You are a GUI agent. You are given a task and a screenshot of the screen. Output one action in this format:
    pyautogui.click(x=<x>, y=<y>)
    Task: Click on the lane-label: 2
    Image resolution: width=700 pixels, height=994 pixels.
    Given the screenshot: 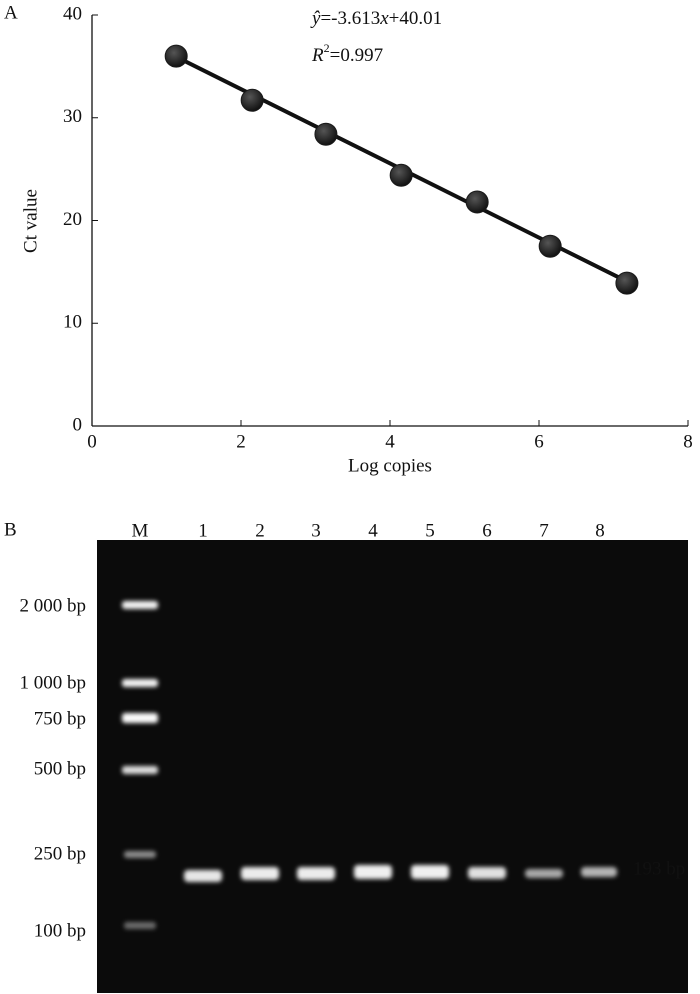 What is the action you would take?
    pyautogui.click(x=260, y=530)
    